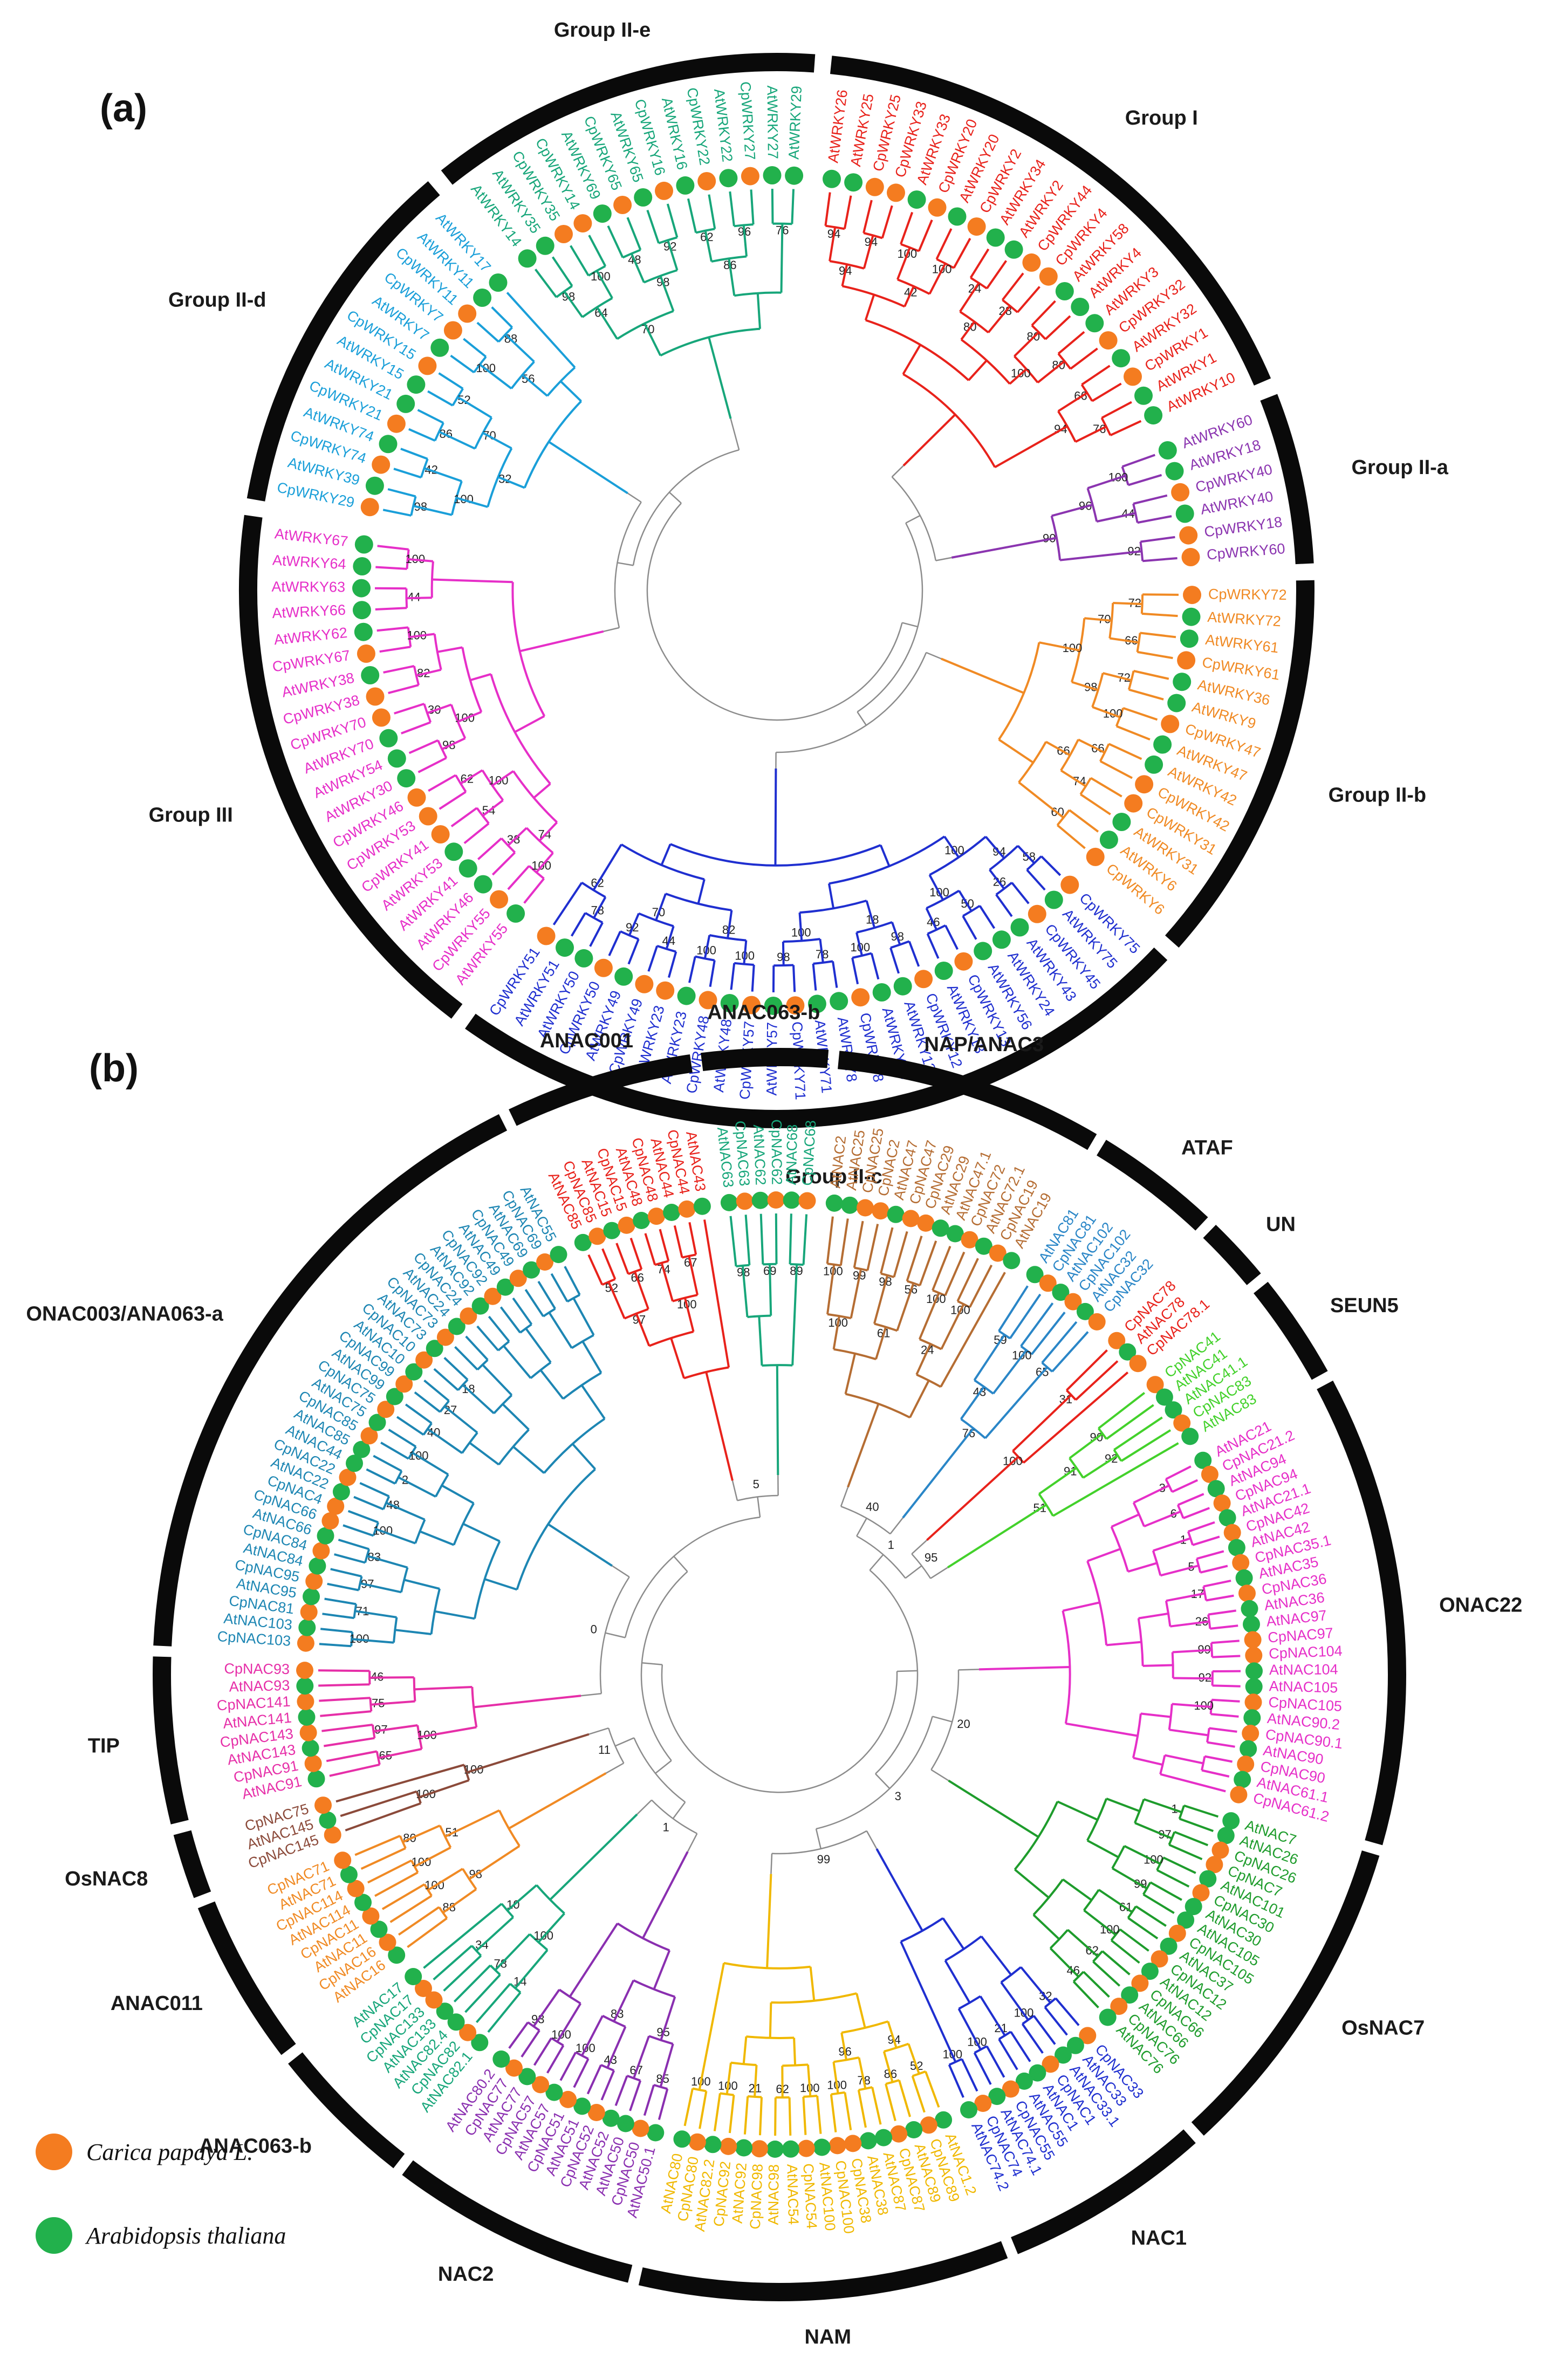 The image size is (1554, 2380). Describe the element at coordinates (1242, 644) in the screenshot. I see `leaf-label: AtWRKY61` at that location.